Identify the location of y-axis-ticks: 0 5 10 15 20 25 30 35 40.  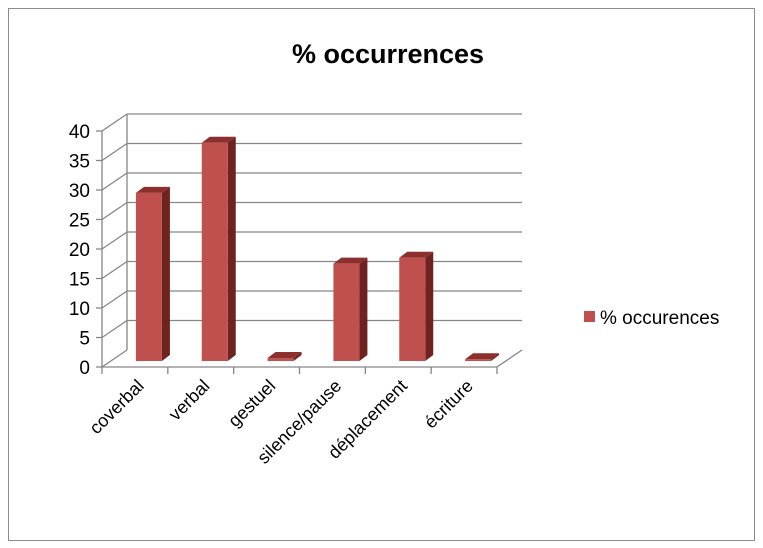
(85, 250).